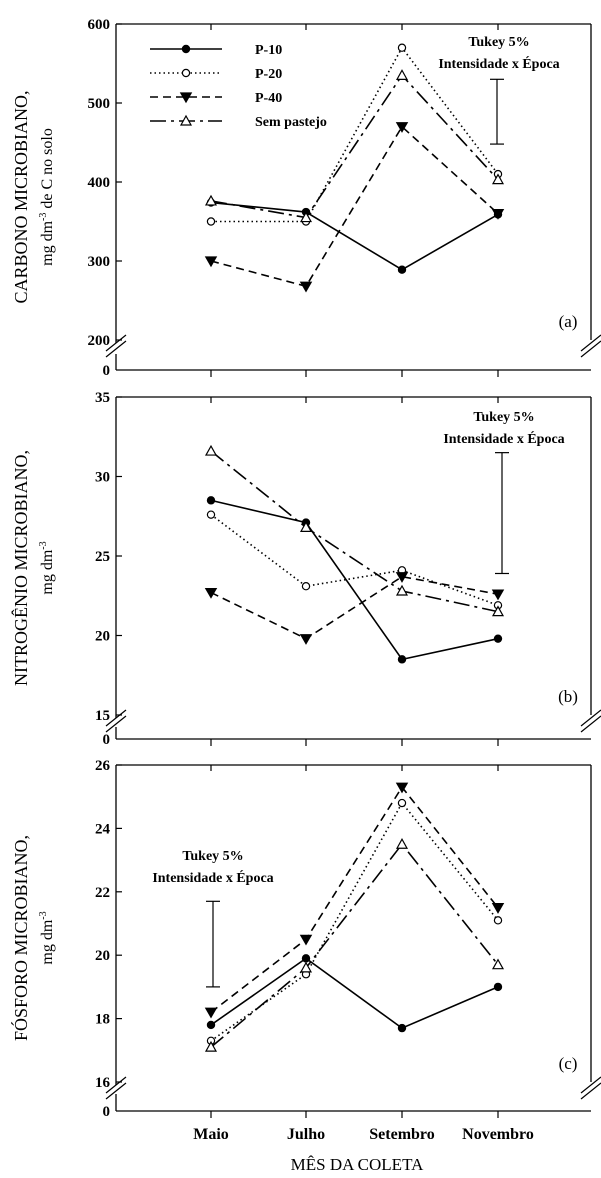  What do you see at coordinates (186, 73) in the screenshot?
I see `legend-marker-open-circle` at bounding box center [186, 73].